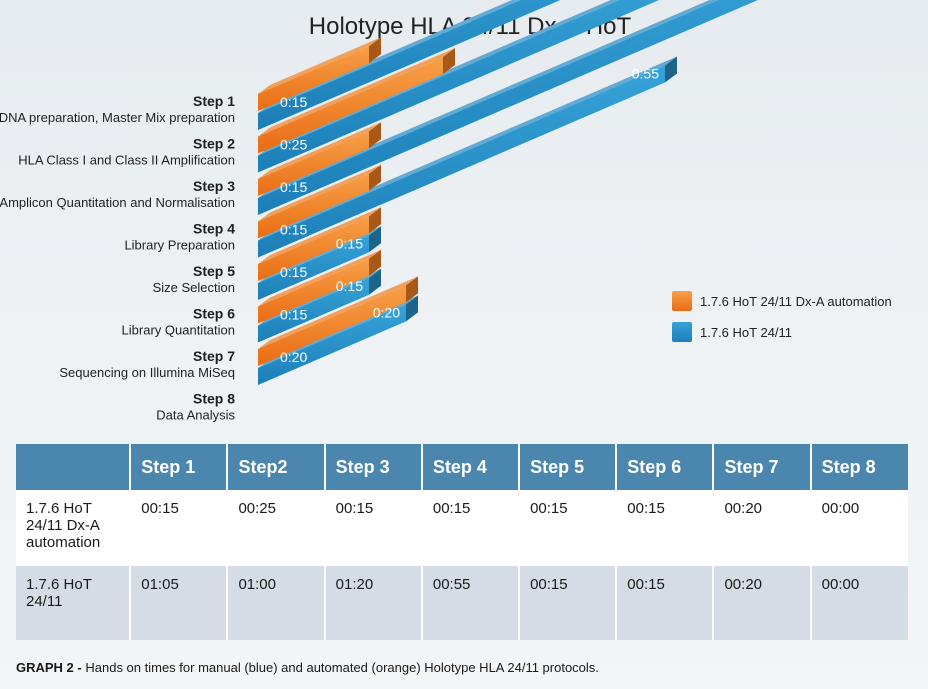 This screenshot has width=928, height=689. Describe the element at coordinates (386, 312) in the screenshot. I see `bar-value-label-manual: 0:20` at that location.